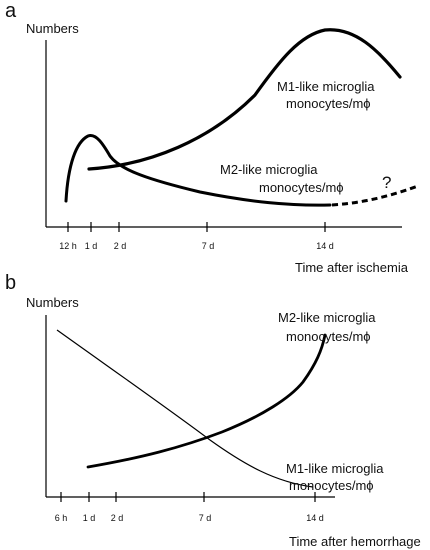 The height and width of the screenshot is (550, 430). Describe the element at coordinates (327, 317) in the screenshot. I see `panel-b-m2-label-line1: M2-like microglia` at that location.